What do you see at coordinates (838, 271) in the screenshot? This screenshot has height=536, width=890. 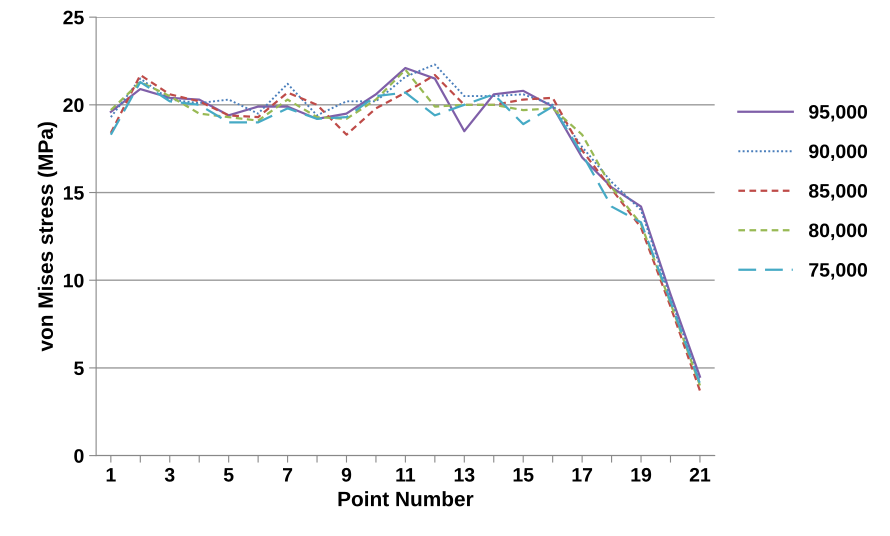 I see `legend-label: 75,000` at bounding box center [838, 271].